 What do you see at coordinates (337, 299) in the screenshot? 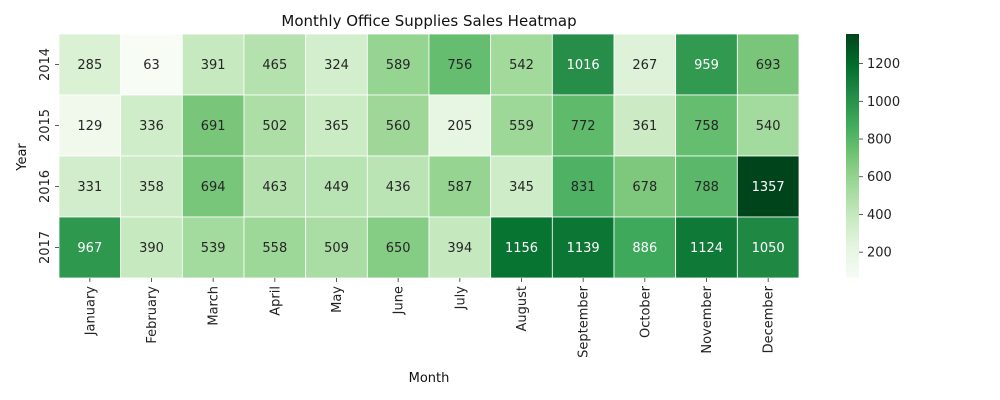
I see `x-tick-label: May` at bounding box center [337, 299].